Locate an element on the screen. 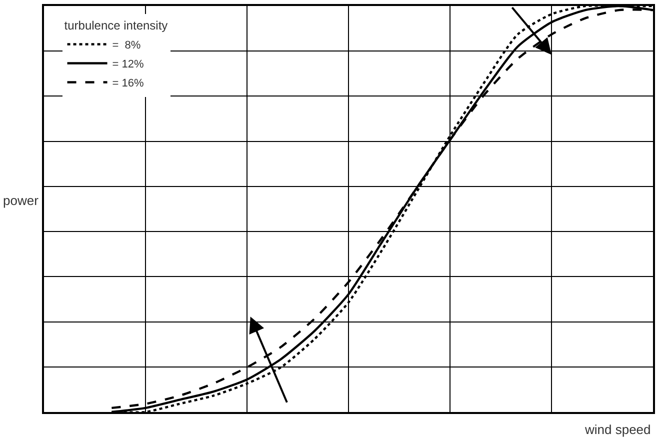 The height and width of the screenshot is (446, 659). legend-title: turbulence intensity is located at coordinates (116, 25).